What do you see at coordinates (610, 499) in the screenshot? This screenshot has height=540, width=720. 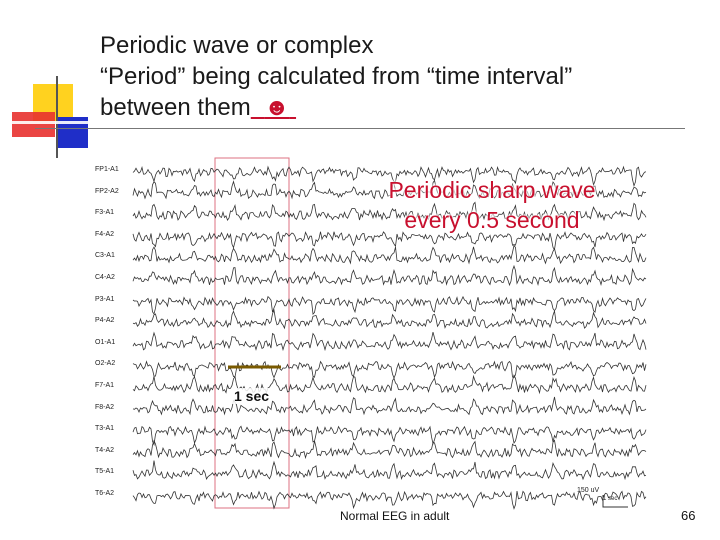 I see `time-scale-small-label: 1 sec` at bounding box center [610, 499].